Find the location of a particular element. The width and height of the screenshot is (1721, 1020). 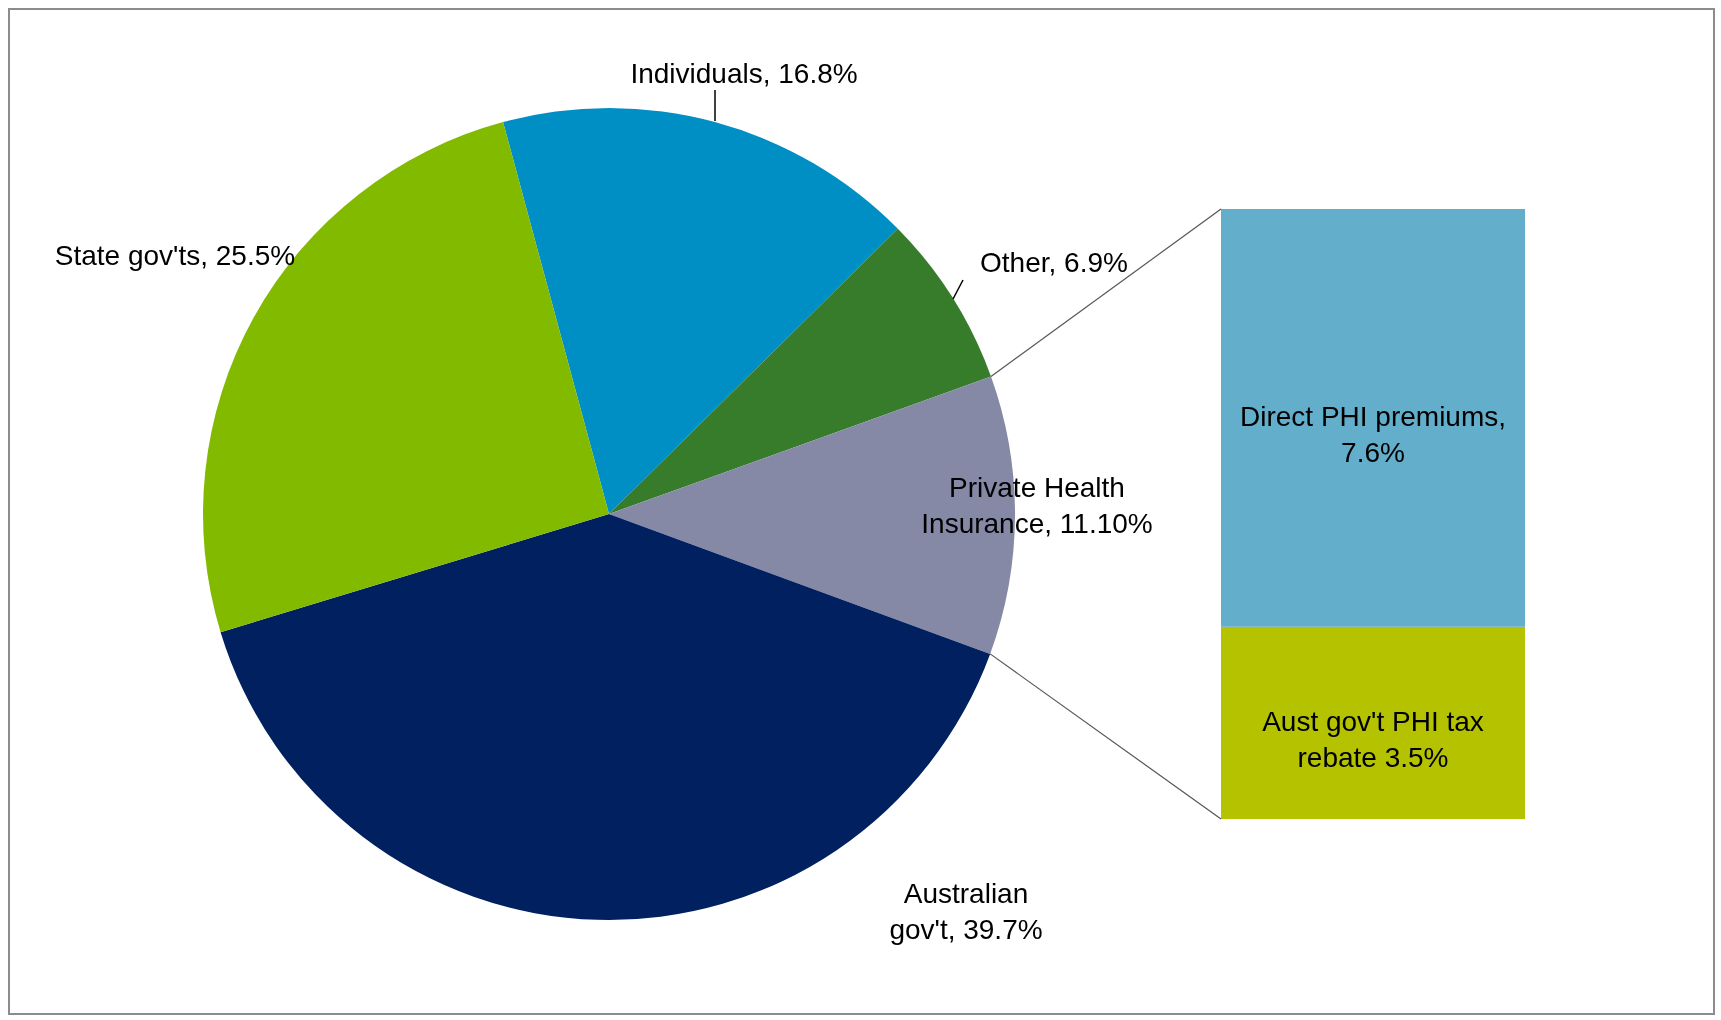

text: Aust gov't PHI tax rebate 3.5% is located at coordinates (1373, 739).